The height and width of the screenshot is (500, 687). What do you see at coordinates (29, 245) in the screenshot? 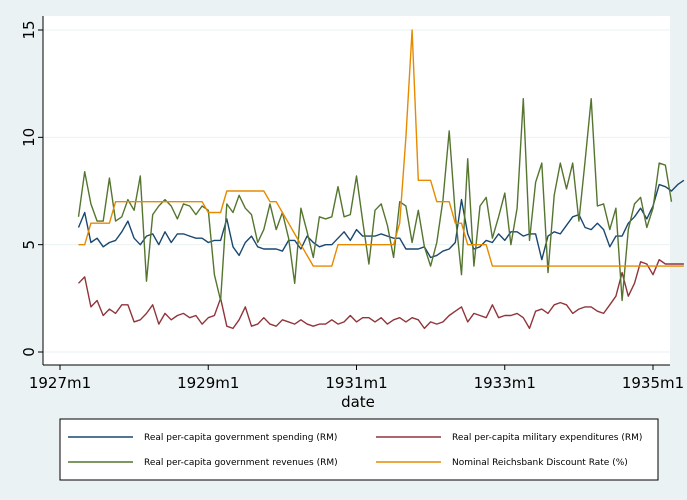
I see `y-tick-label: 5` at bounding box center [29, 245].